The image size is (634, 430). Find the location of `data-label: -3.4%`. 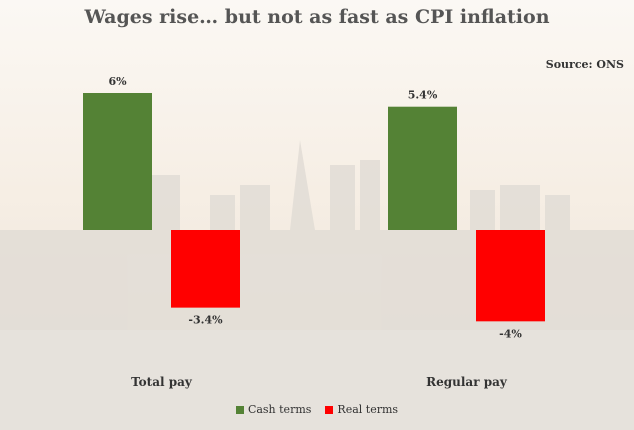

data-label: -3.4% is located at coordinates (205, 320).